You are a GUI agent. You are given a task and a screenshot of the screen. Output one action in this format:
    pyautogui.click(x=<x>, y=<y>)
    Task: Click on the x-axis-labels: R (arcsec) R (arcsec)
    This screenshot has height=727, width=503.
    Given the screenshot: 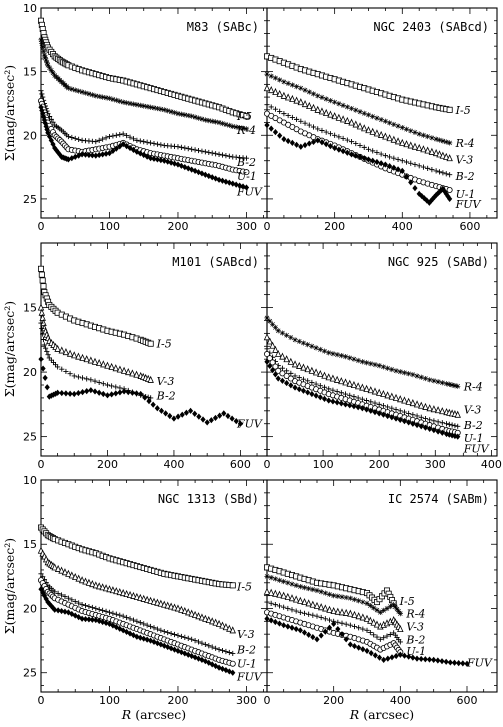 What is the action you would take?
    pyautogui.click(x=267, y=714)
    